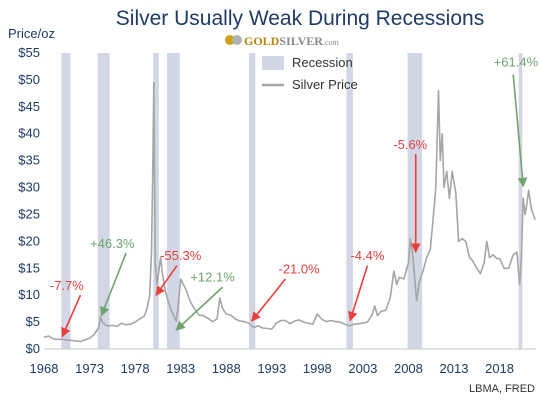 This screenshot has height=401, width=542. I want to click on legend-recession-label: Recession, so click(322, 62).